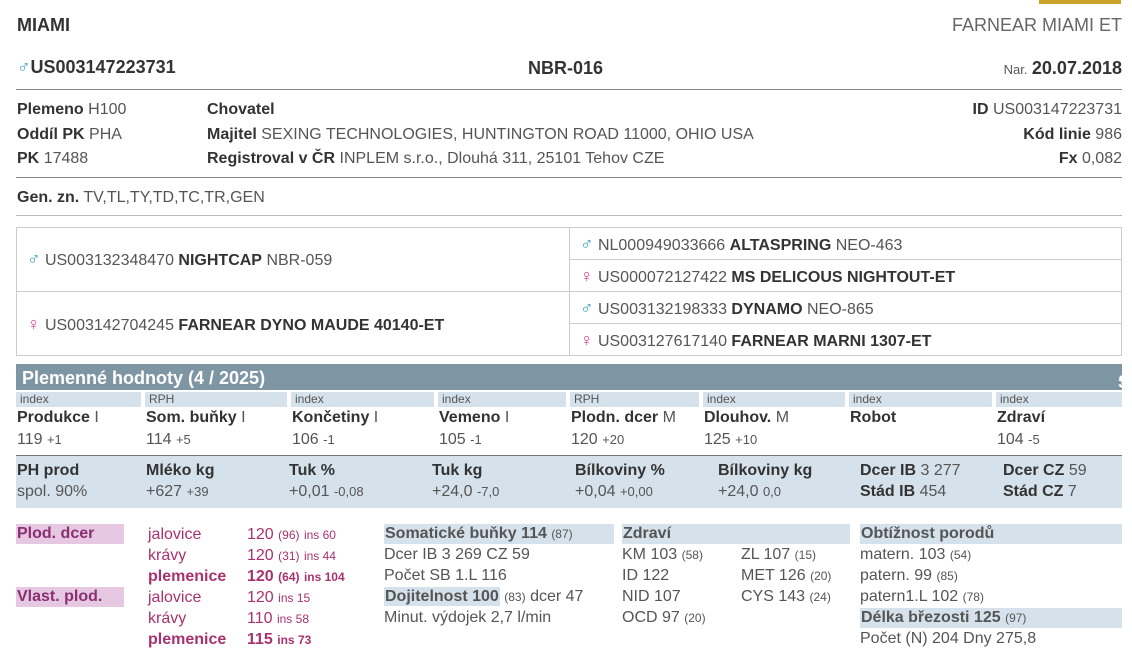 Image resolution: width=1132 pixels, height=657 pixels. I want to click on index-value: 106, so click(305, 439).